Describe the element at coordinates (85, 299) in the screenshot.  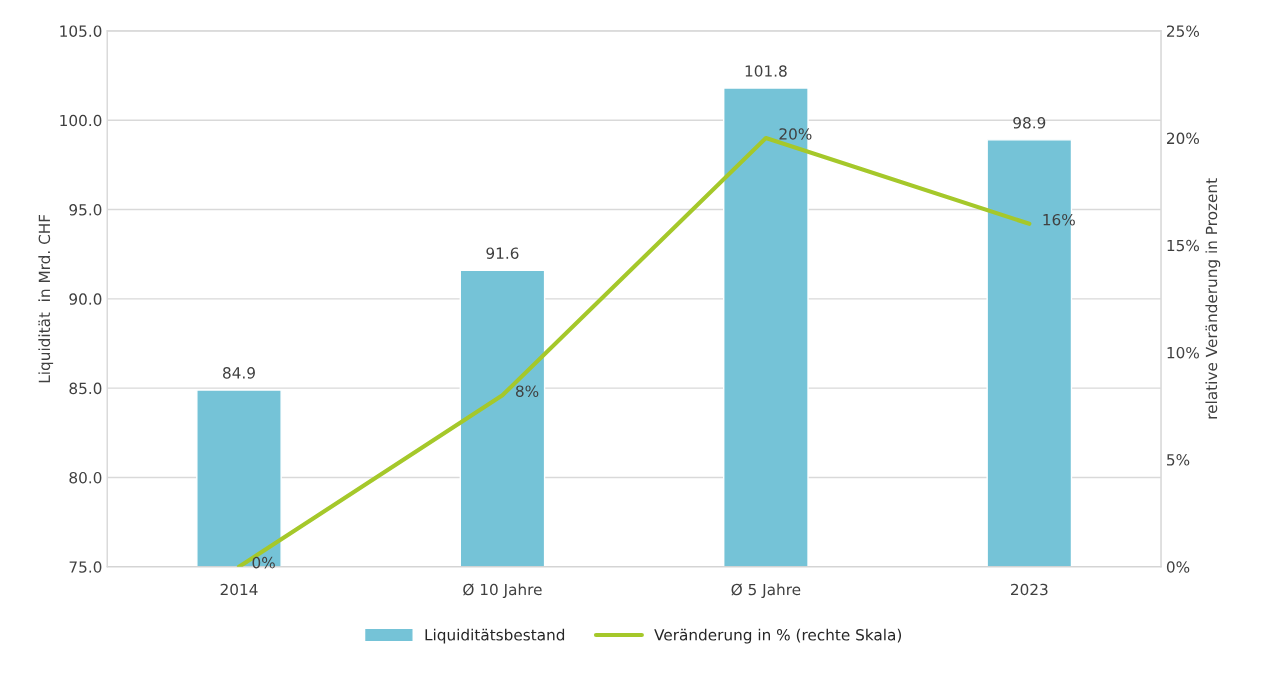
I see `y-tick-label: 90.0` at that location.